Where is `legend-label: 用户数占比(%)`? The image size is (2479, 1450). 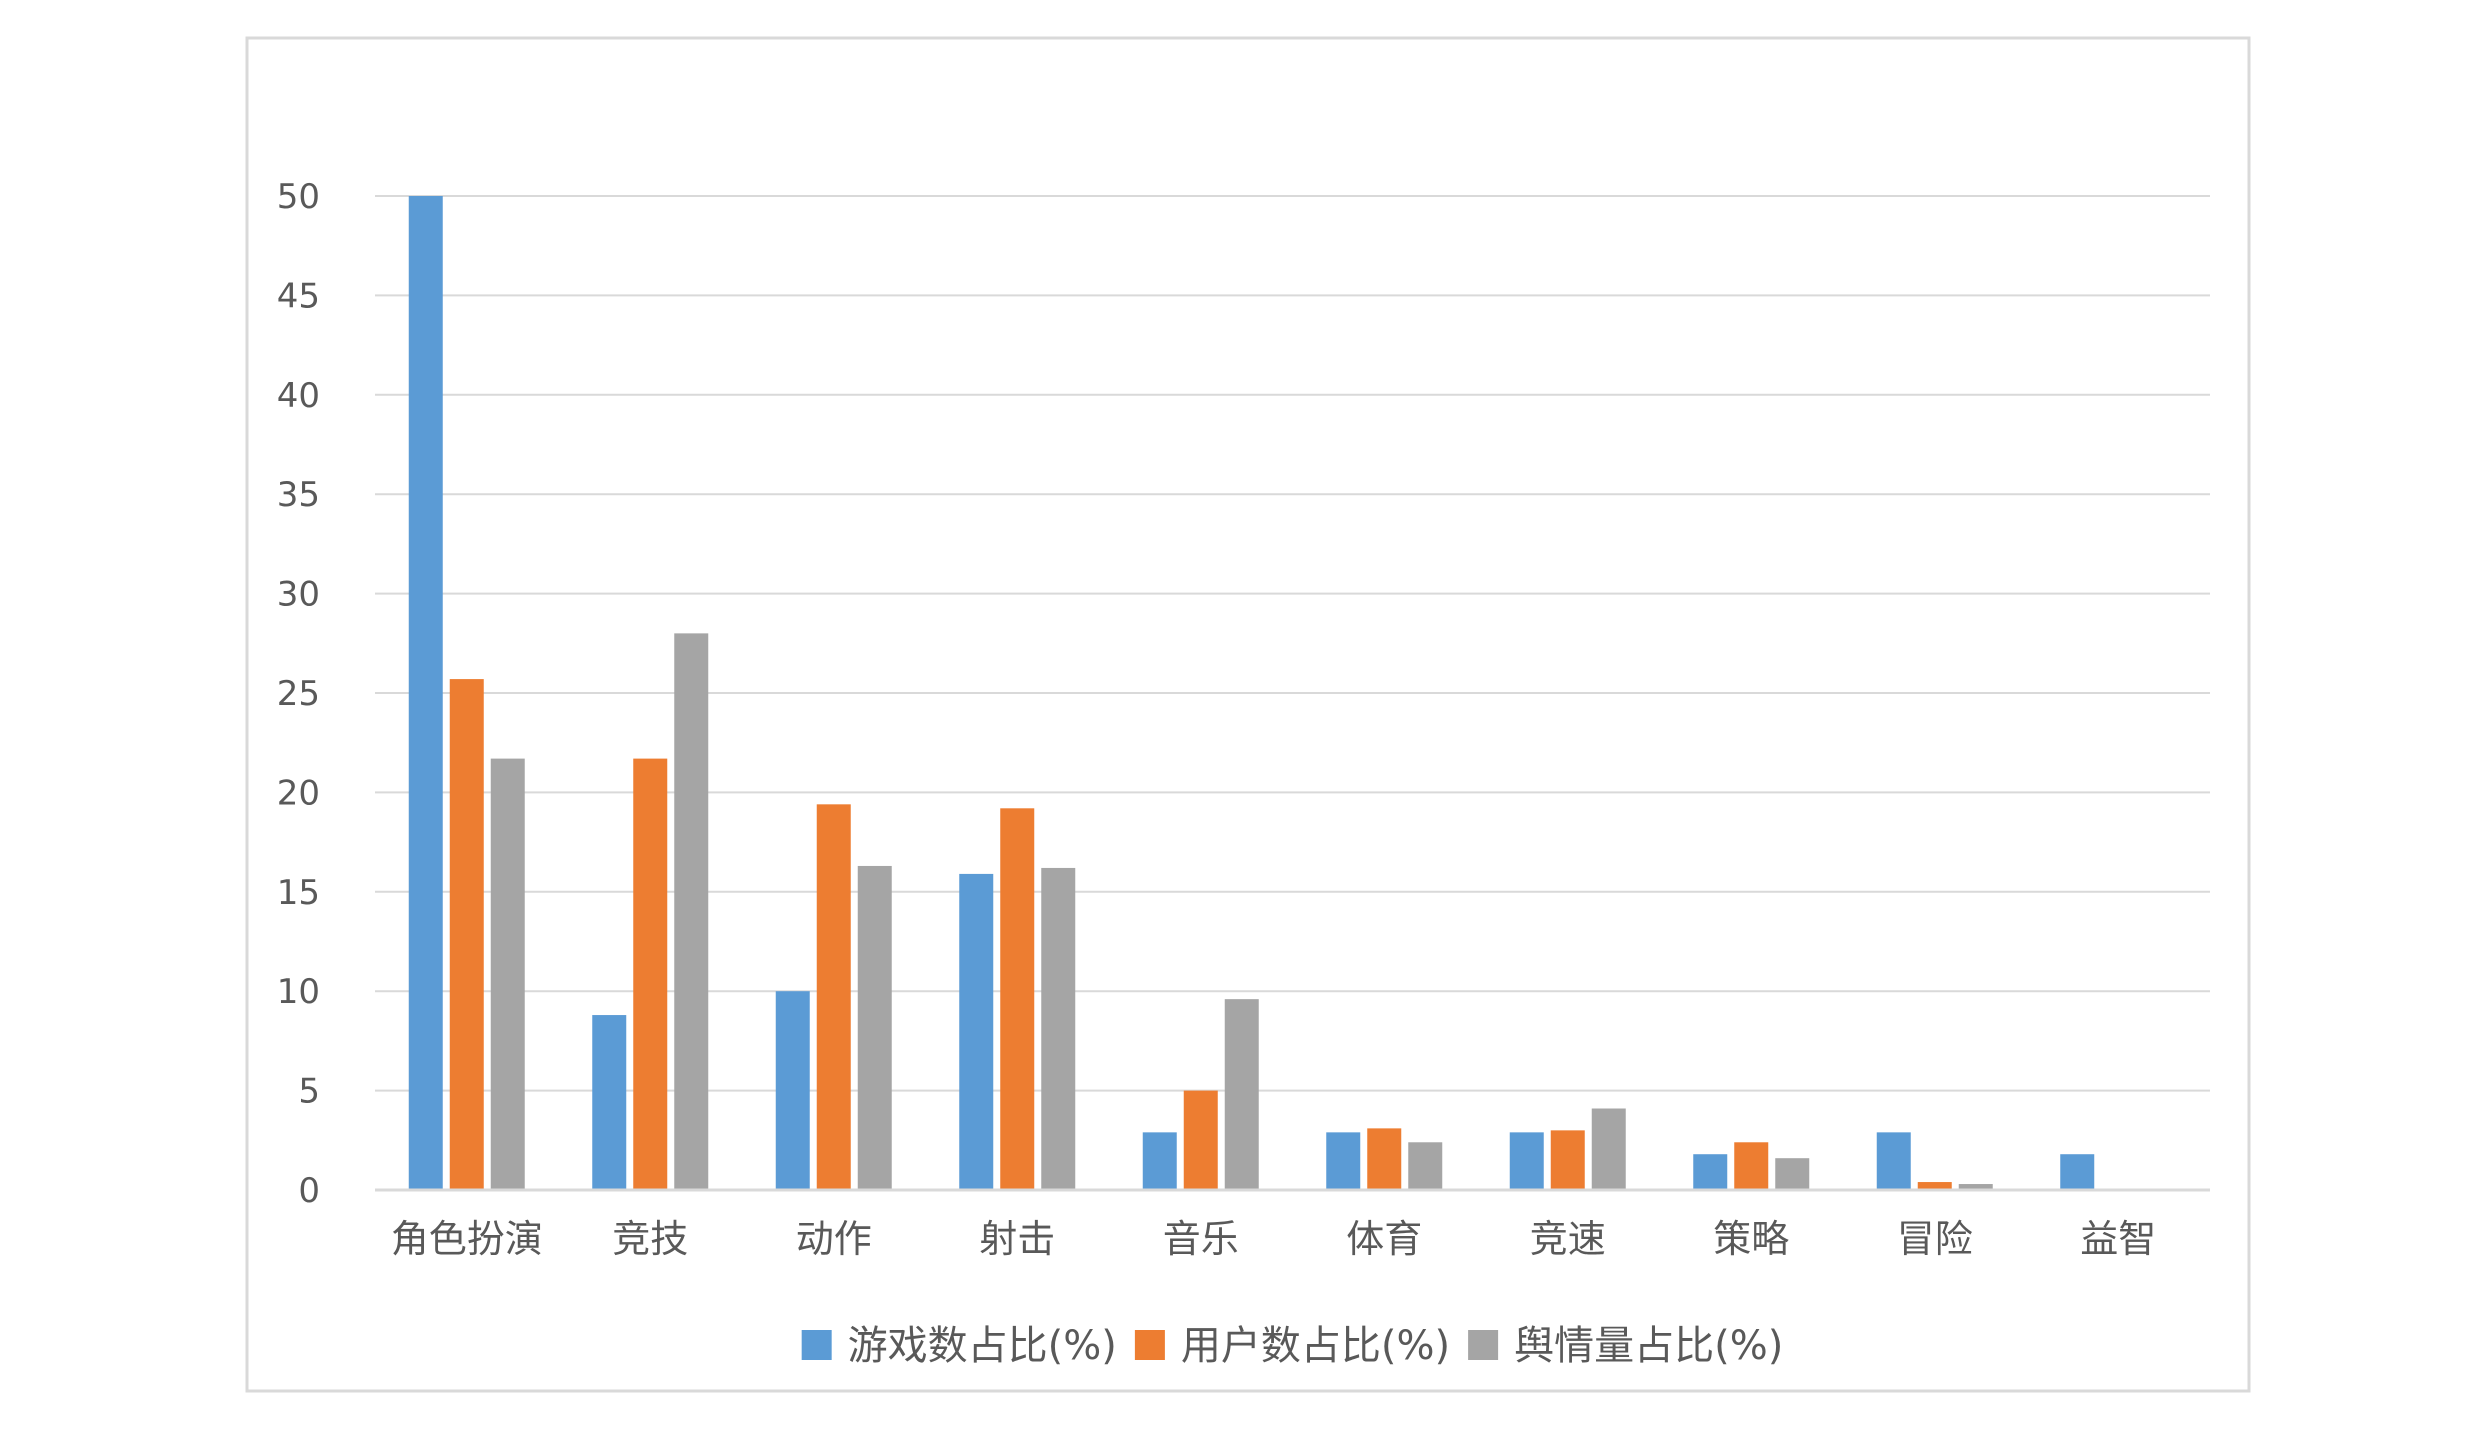
legend-label: 用户数占比(%) is located at coordinates (1315, 1346).